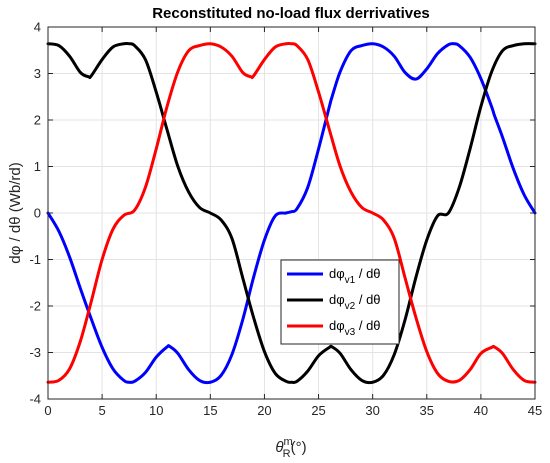 The width and height of the screenshot is (550, 463). Describe the element at coordinates (101, 410) in the screenshot. I see `x-tick-label: 5` at that location.